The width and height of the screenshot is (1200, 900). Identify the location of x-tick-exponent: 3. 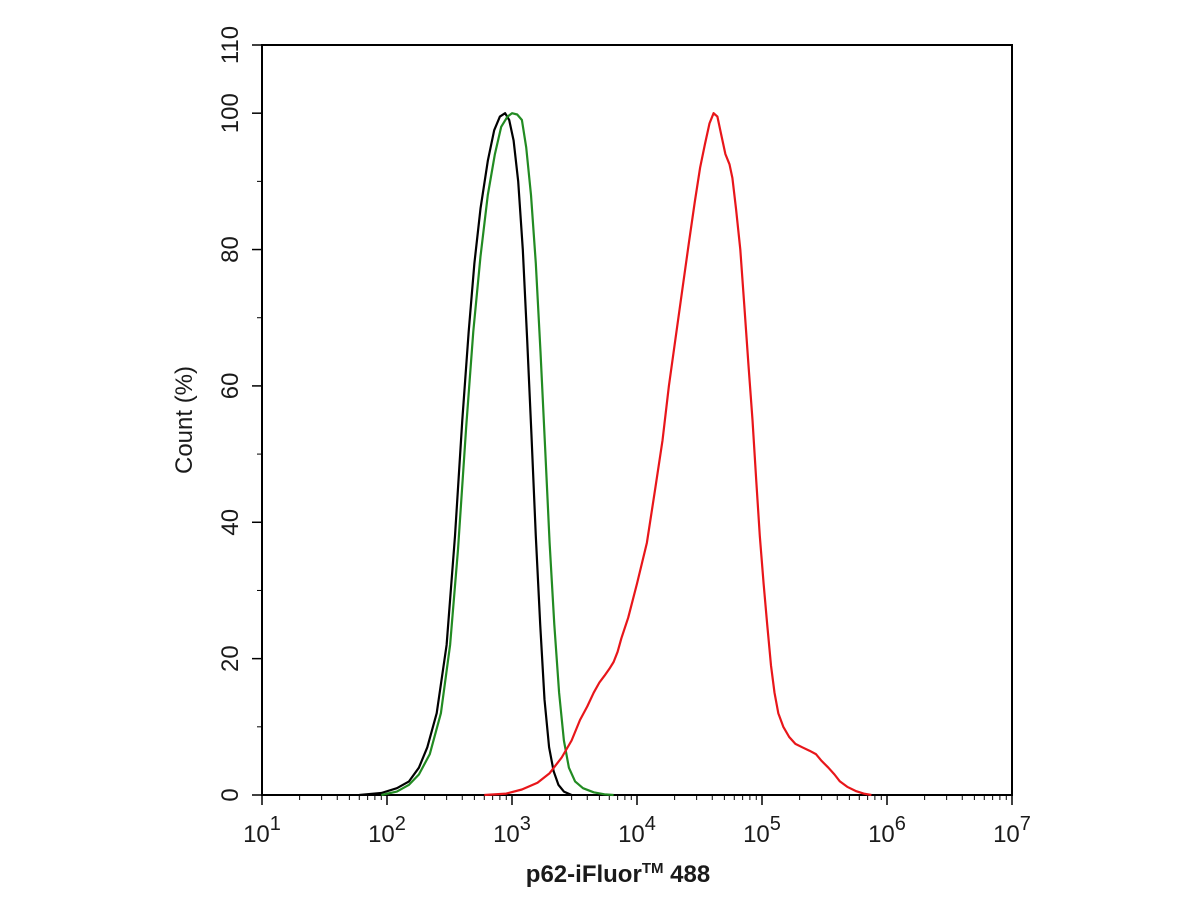
(525, 824).